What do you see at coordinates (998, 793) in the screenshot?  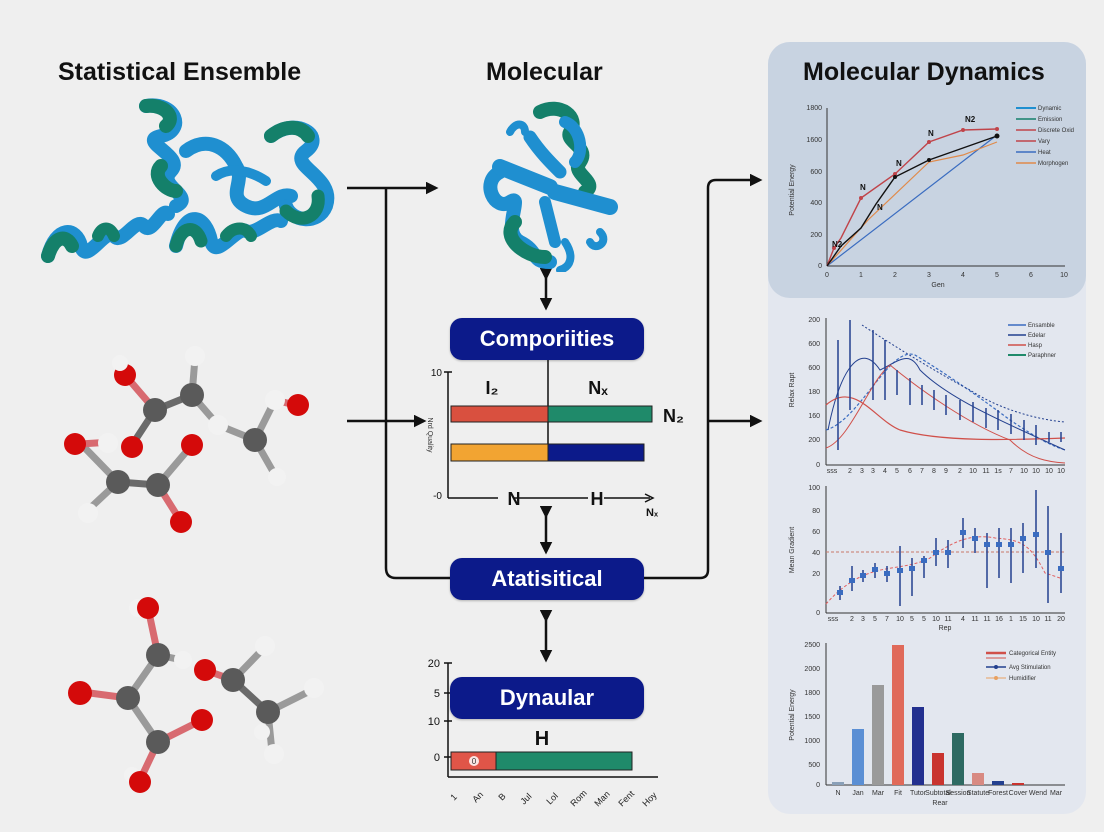 I see `svg-text: Forest` at bounding box center [998, 793].